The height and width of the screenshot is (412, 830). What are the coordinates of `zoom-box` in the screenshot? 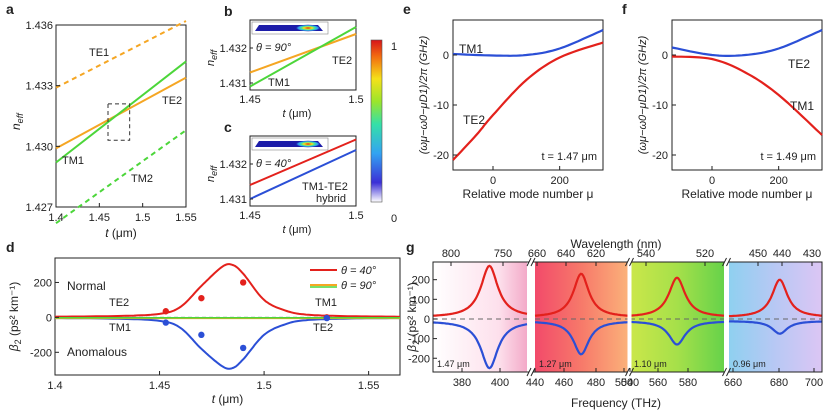 It's located at (119, 122).